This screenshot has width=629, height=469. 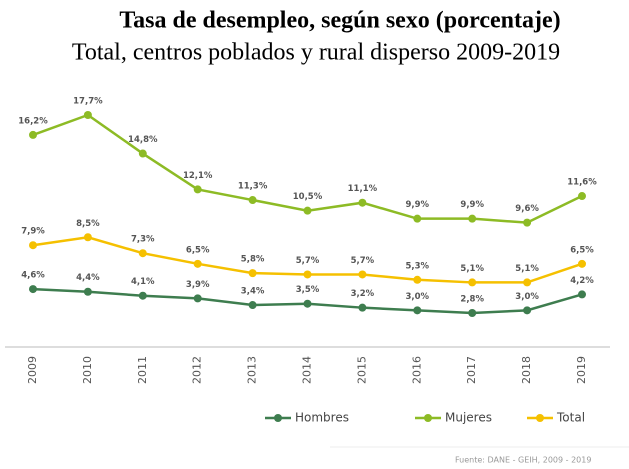 I want to click on x-tick-label: 2014, so click(x=307, y=370).